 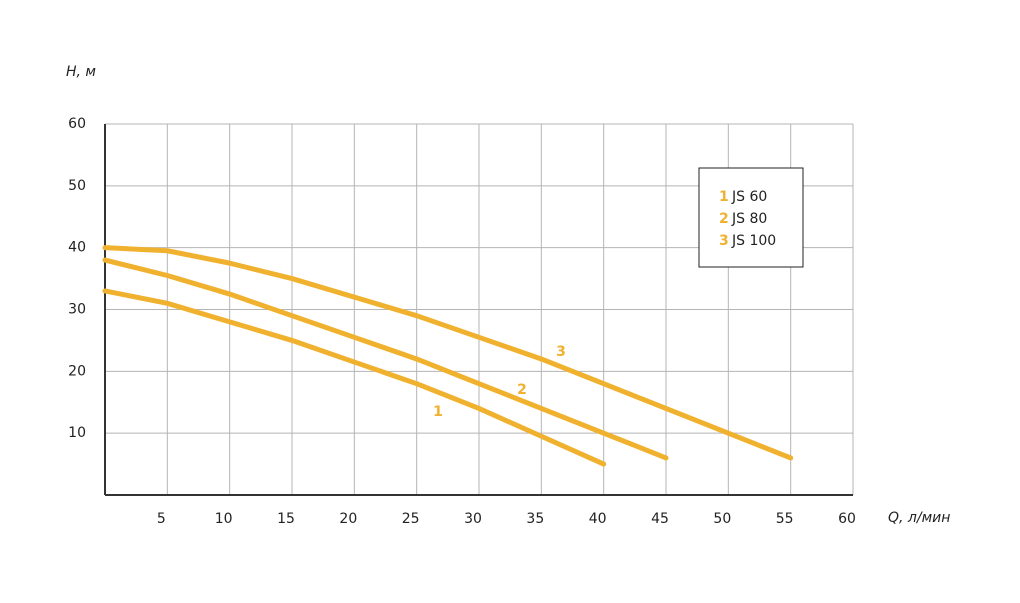 I want to click on x-tick-label: 15, so click(x=286, y=519).